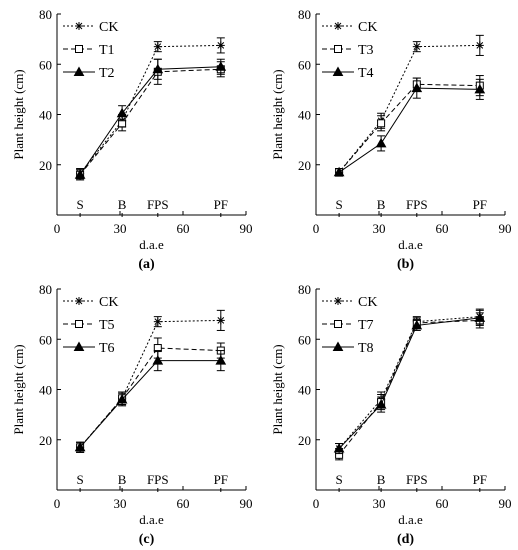 The width and height of the screenshot is (518, 550). What do you see at coordinates (107, 50) in the screenshot?
I see `legend-label: T1` at bounding box center [107, 50].